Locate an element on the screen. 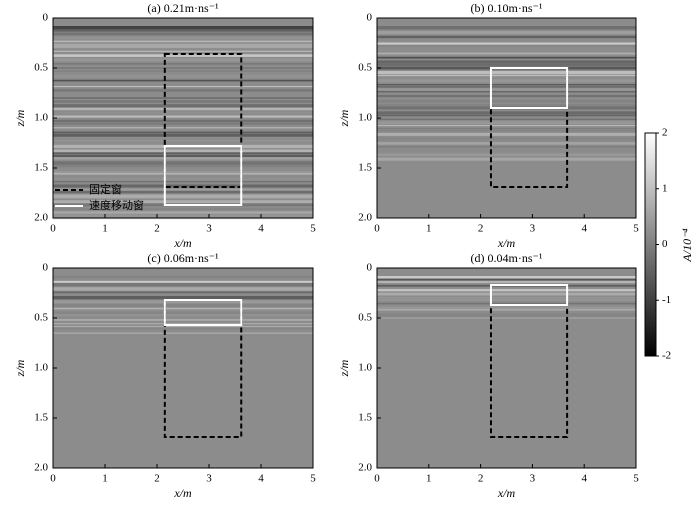 The image size is (700, 512). legend-label: 速度移动窗 is located at coordinates (116, 205).